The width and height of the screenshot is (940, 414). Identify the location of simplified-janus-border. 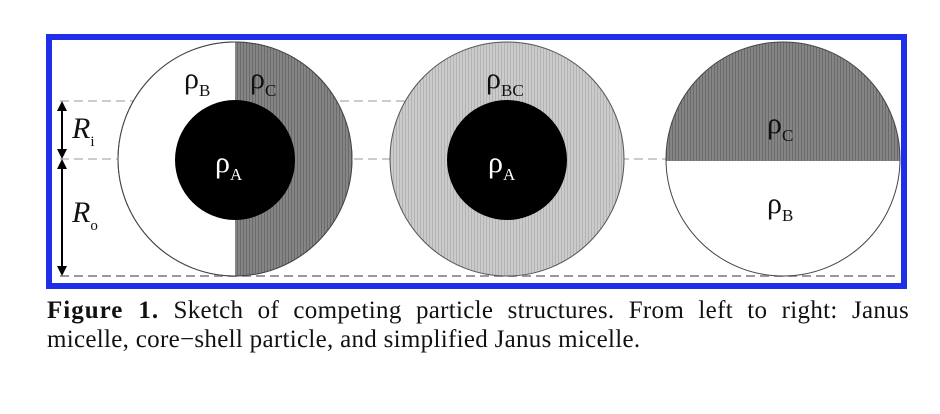
(783, 159).